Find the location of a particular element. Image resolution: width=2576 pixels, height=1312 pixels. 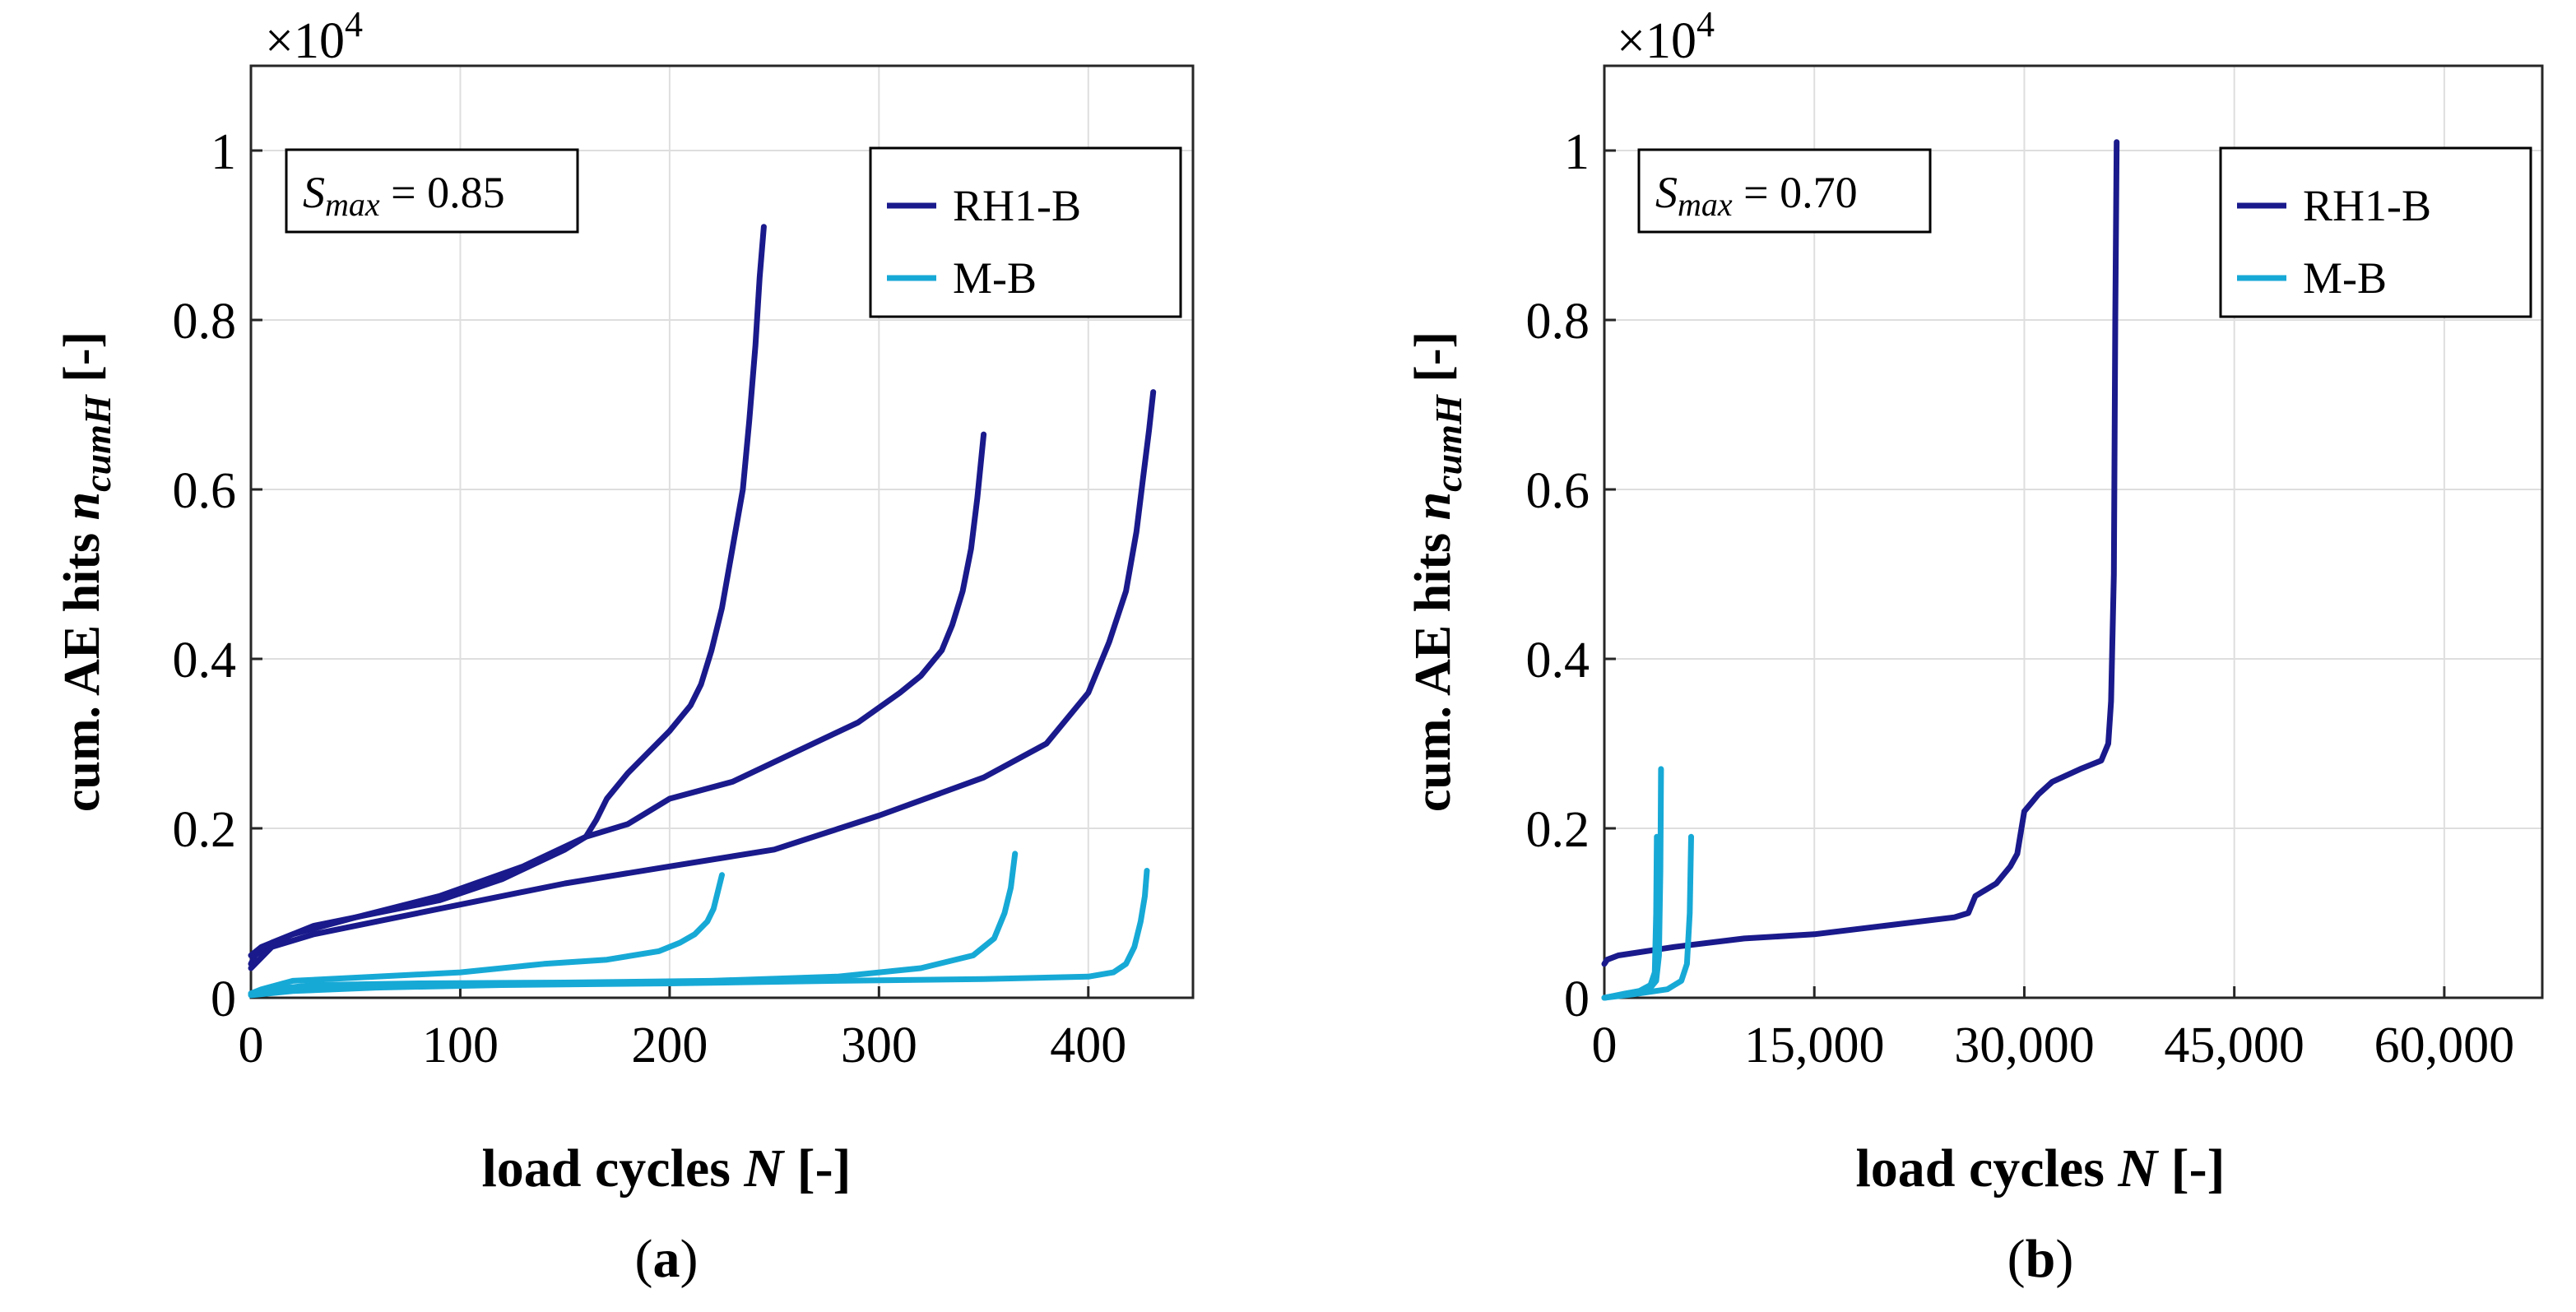

legend-label-a-1: M-B is located at coordinates (995, 278).